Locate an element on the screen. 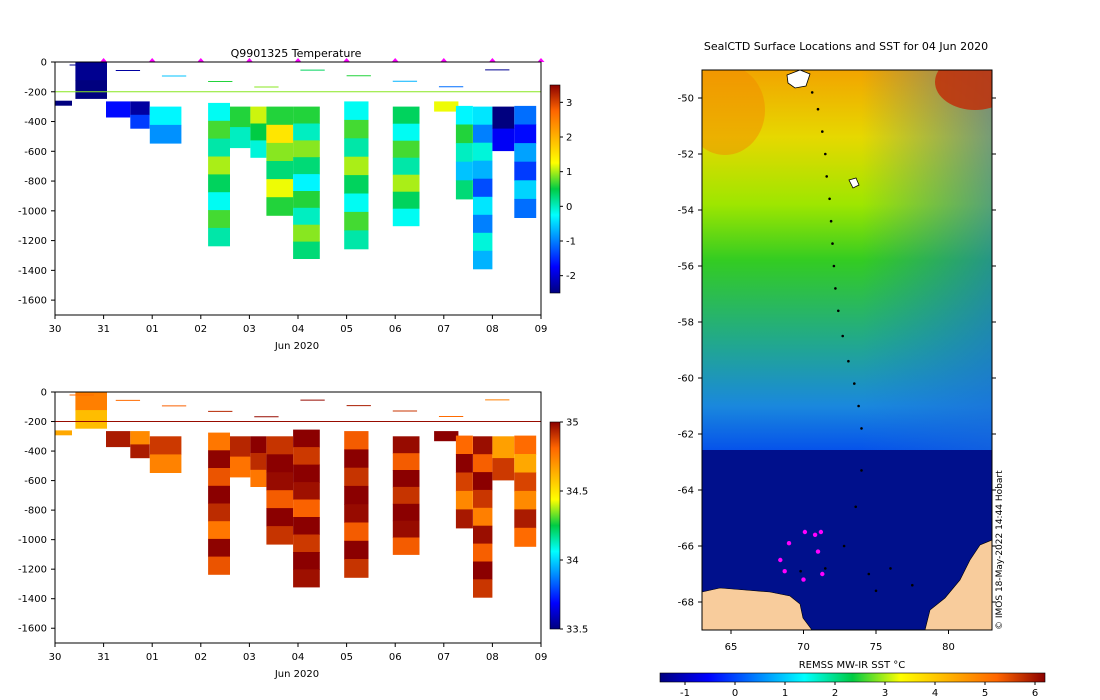 Image resolution: width=1100 pixels, height=700 pixels. sst-colorbar-tick-label: 6 is located at coordinates (1035, 693).